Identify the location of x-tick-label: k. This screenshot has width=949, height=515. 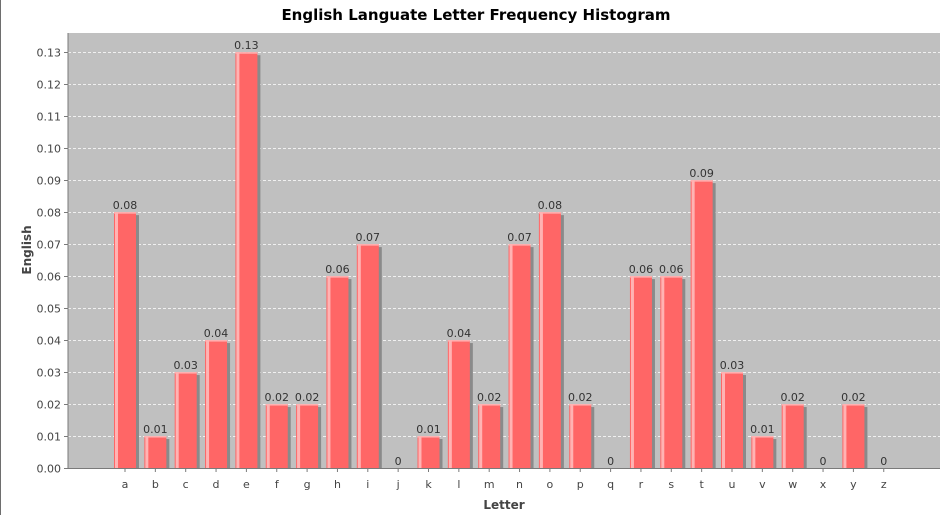
(428, 484).